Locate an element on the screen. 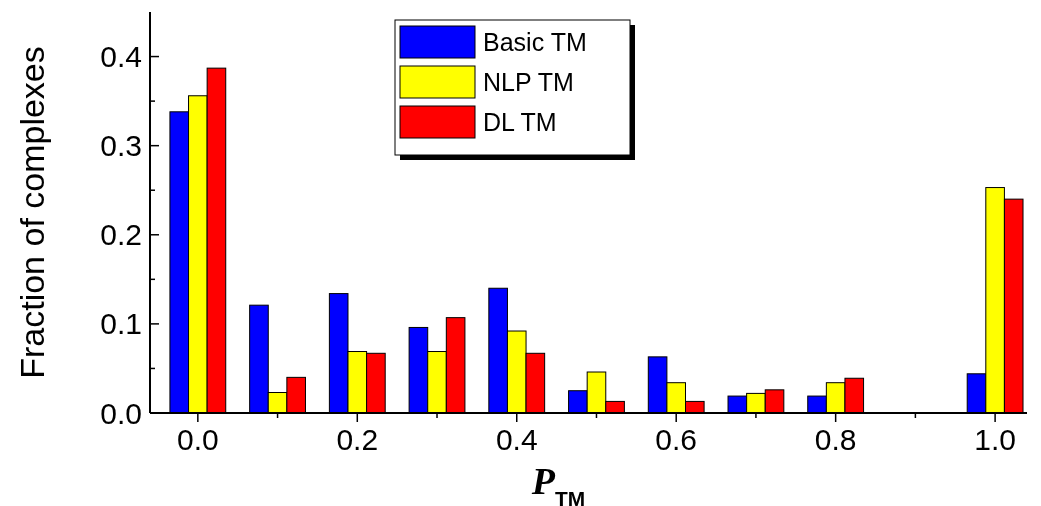 The image size is (1041, 506). y-axis-title: Fraction of complexes is located at coordinates (32, 212).